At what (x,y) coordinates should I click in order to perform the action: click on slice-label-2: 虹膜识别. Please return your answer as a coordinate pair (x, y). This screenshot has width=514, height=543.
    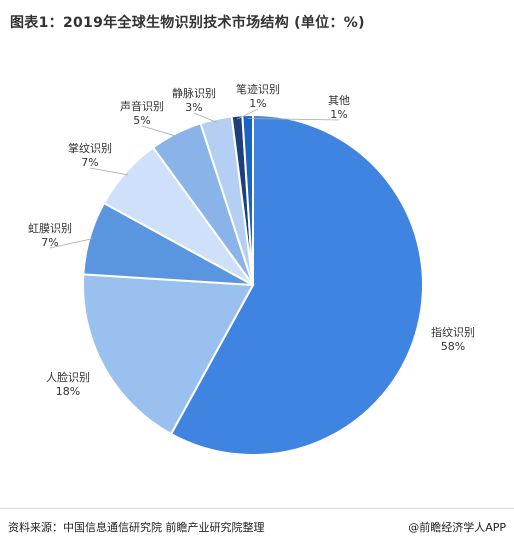
    Looking at the image, I should click on (50, 228).